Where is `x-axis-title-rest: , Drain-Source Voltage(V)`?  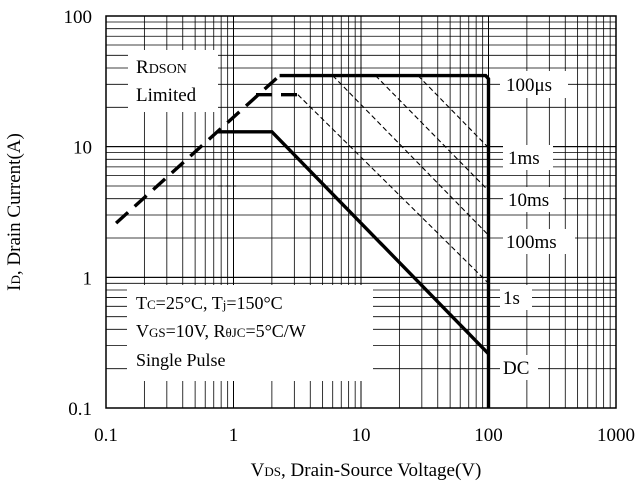 x-axis-title-rest: , Drain-Source Voltage(V) is located at coordinates (381, 470).